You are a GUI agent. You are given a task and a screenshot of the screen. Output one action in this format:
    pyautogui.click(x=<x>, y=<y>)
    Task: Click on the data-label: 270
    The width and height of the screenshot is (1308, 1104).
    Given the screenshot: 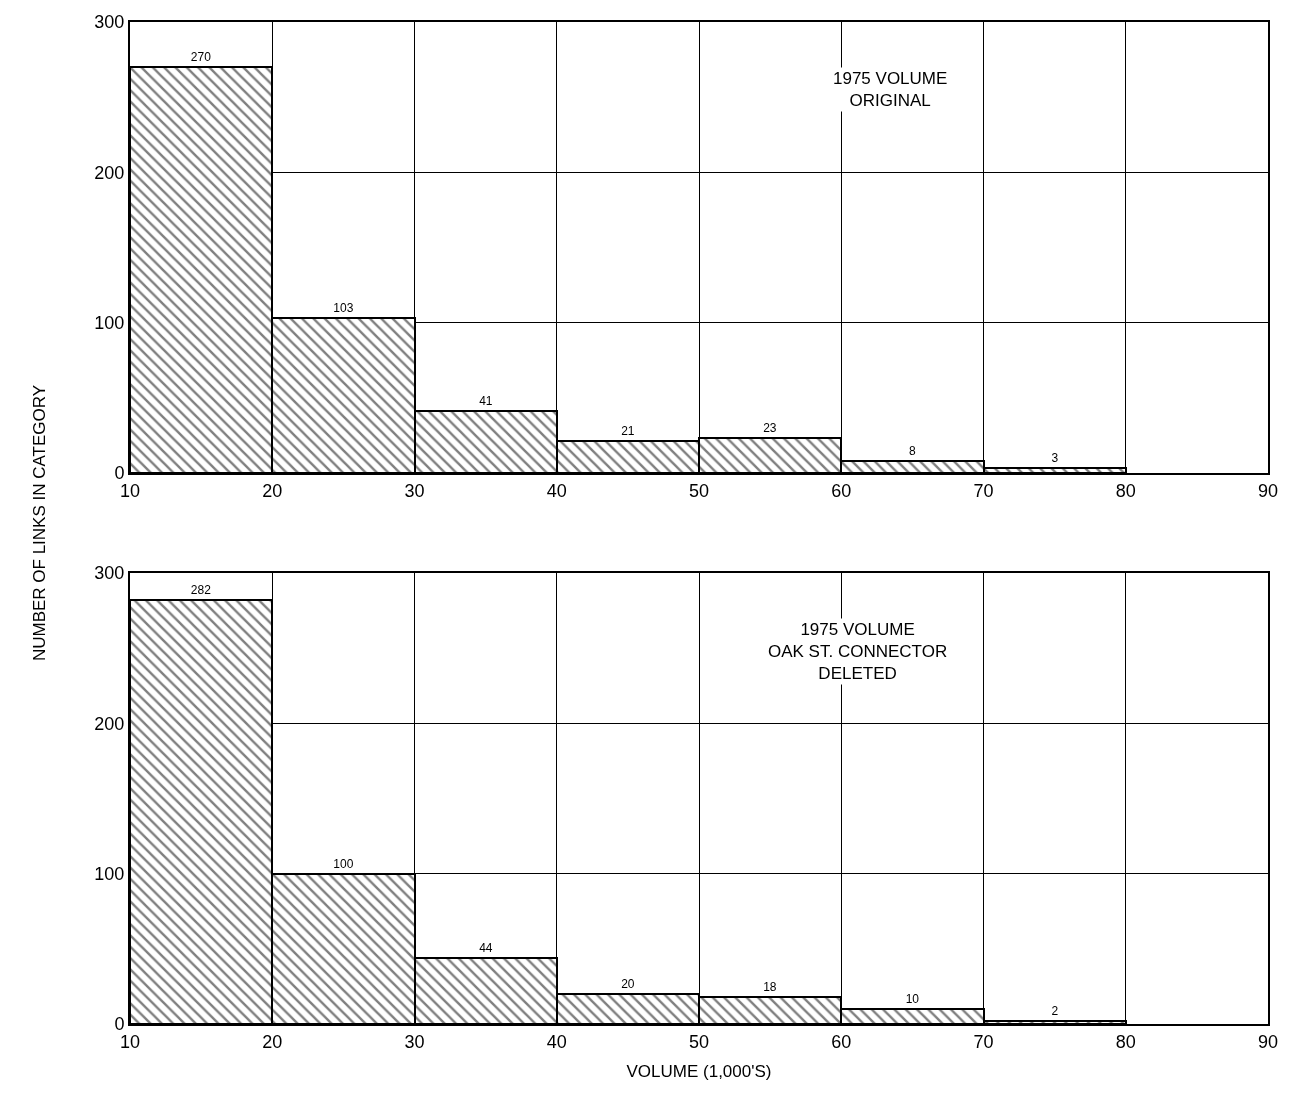 What is the action you would take?
    pyautogui.click(x=201, y=57)
    